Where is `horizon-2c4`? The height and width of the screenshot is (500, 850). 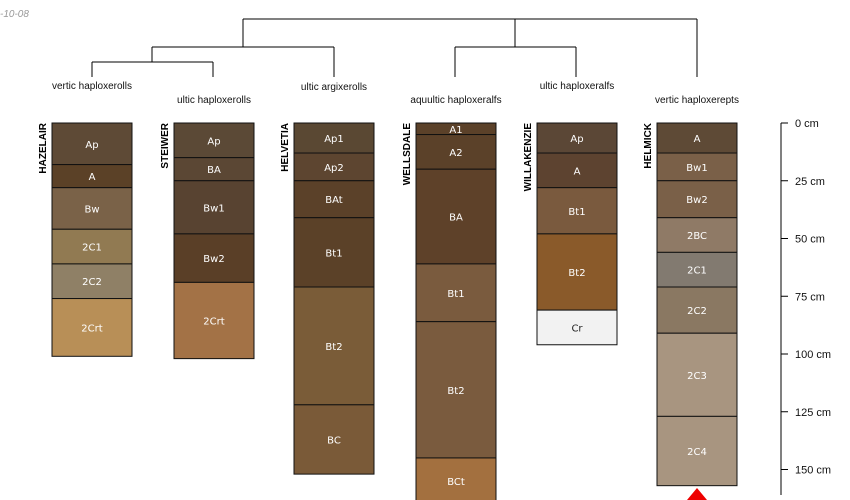 horizon-2c4 is located at coordinates (697, 451).